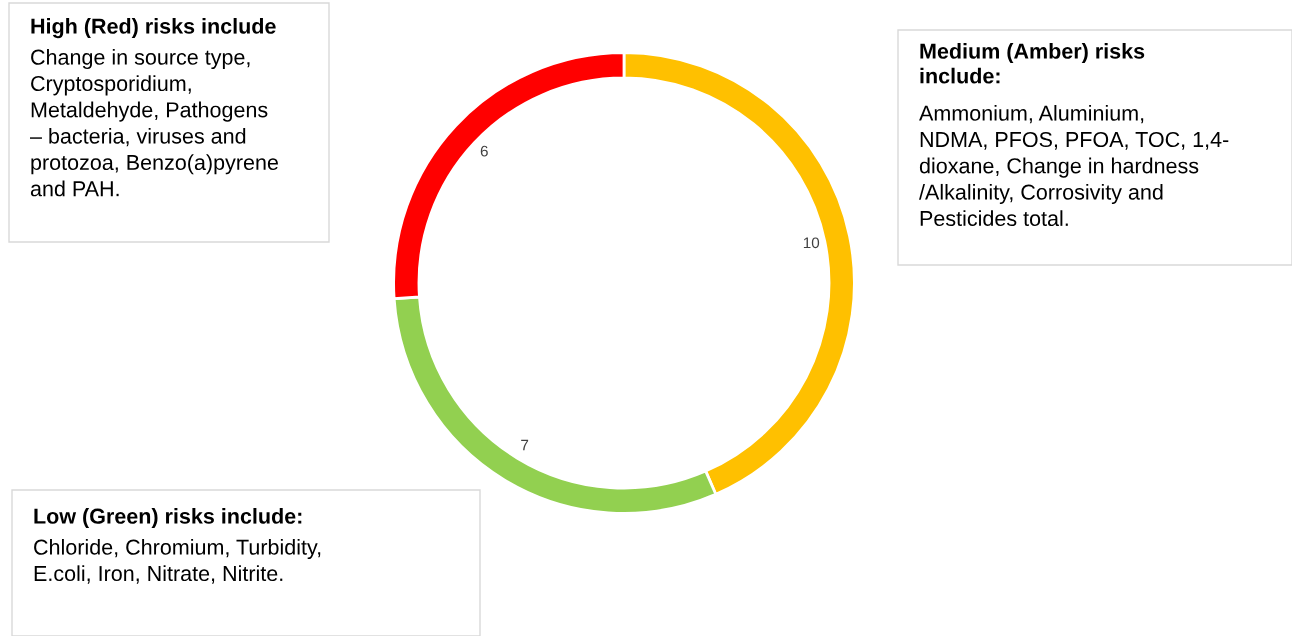 The width and height of the screenshot is (1292, 636). What do you see at coordinates (1074, 166) in the screenshot?
I see `text: Ammonium, Aluminium, NDMA, PFOS, PFOA, TOC, 1,4- dioxane, Change in hardness /Alkalinity, Corrosivity and Pesticides total.` at bounding box center [1074, 166].